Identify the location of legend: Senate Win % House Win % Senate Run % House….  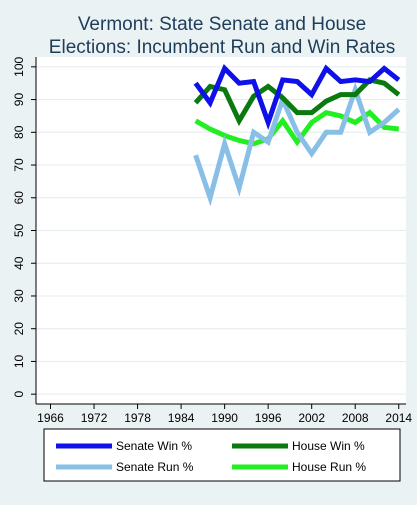
(222, 455).